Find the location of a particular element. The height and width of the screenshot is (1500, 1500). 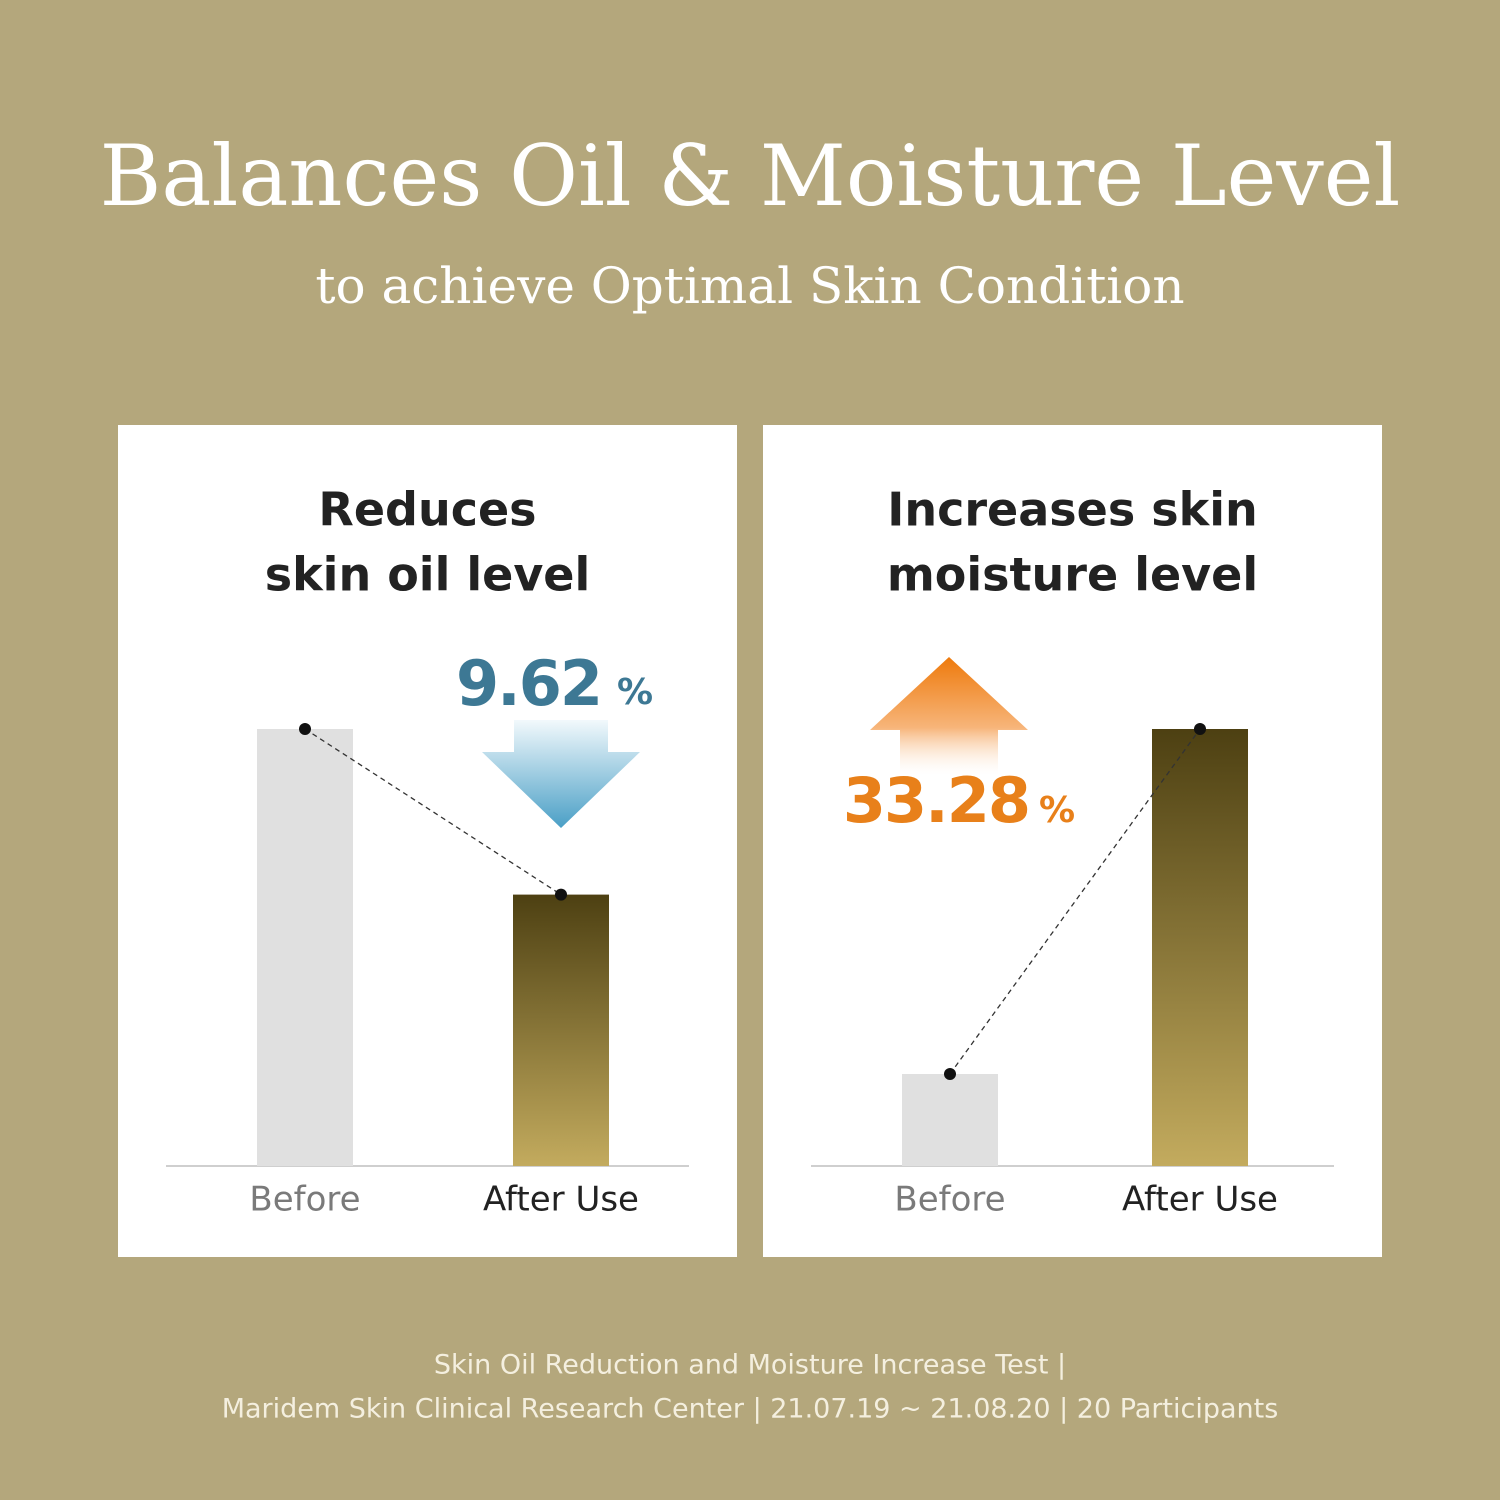

panel-title: moisture level is located at coordinates (1072, 575).